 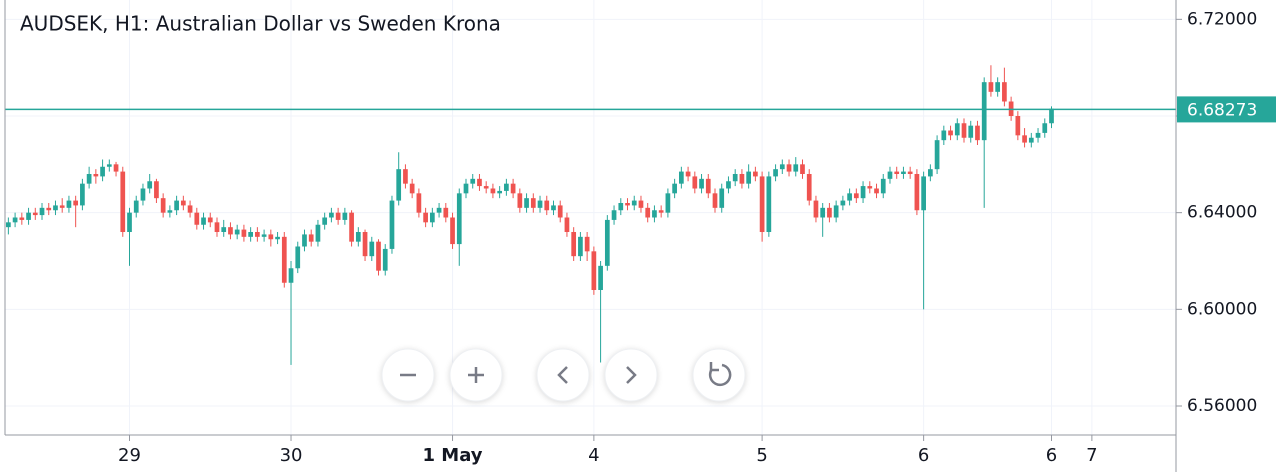 I want to click on zoom-controls, so click(x=563, y=375).